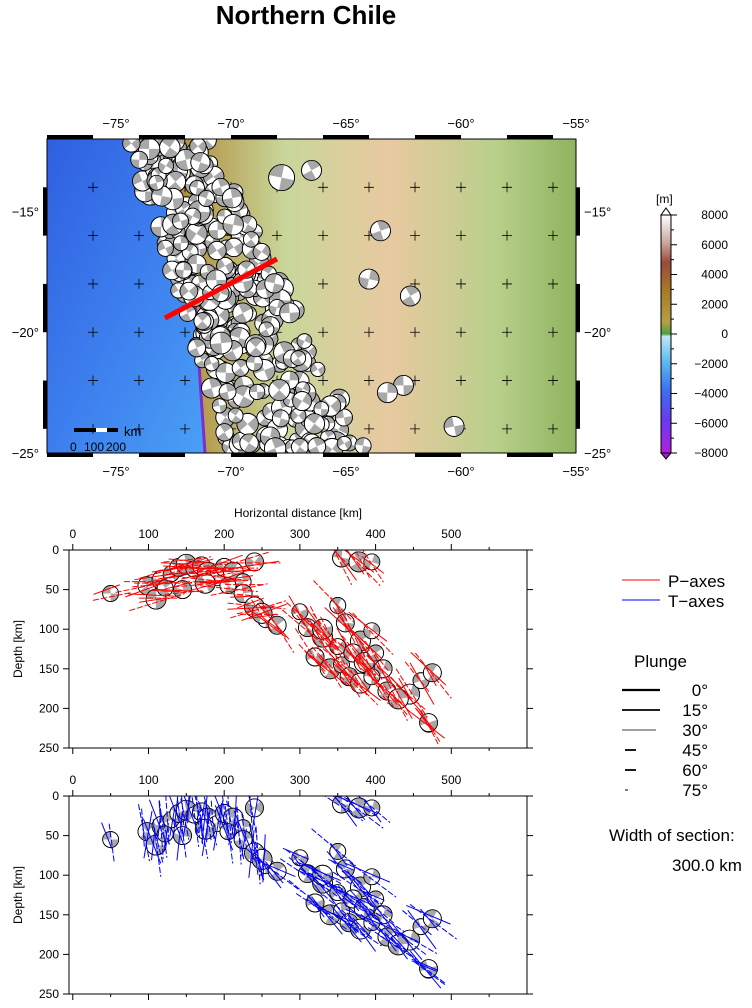 The image size is (752, 1008). I want to click on p-axes-legend-label: P−axes, so click(696, 581).